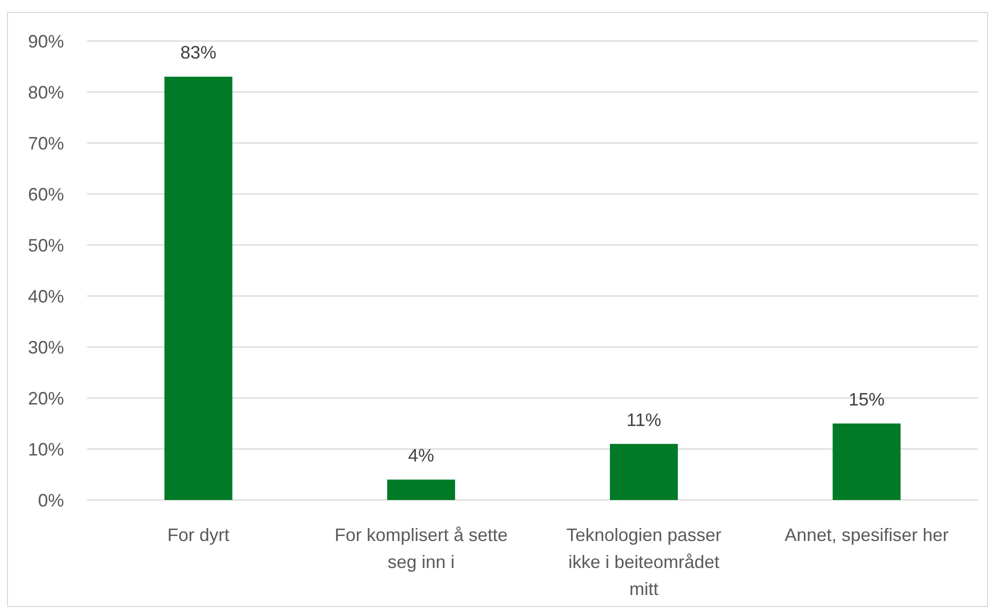  Describe the element at coordinates (866, 400) in the screenshot. I see `data-label: 15%` at that location.